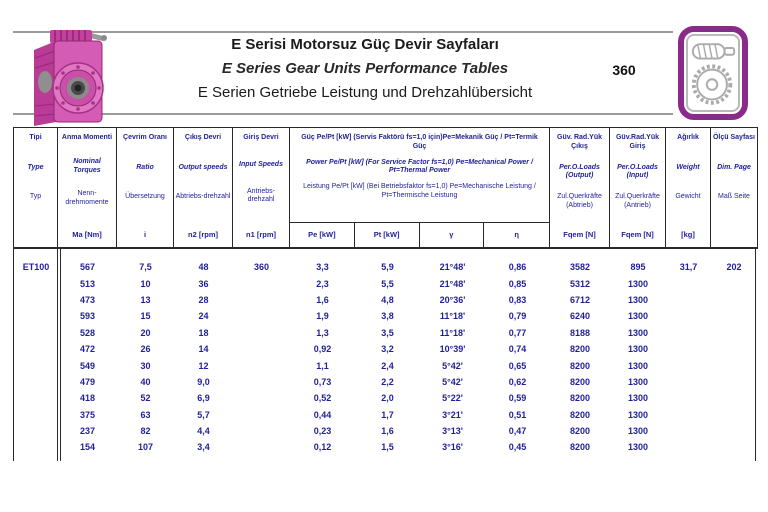  What do you see at coordinates (343, 32) in the screenshot?
I see `header-top-rule` at bounding box center [343, 32].